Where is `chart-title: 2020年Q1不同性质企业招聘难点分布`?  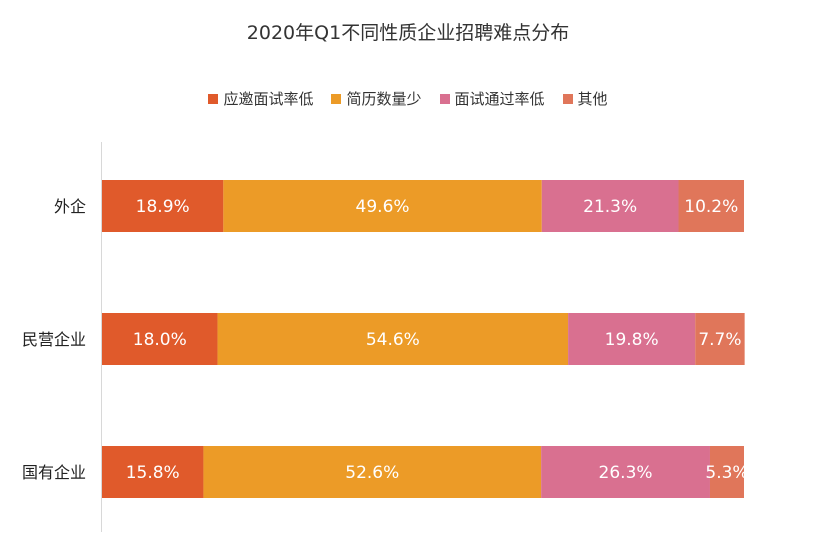
chart-title: 2020年Q1不同性质企业招聘难点分布 is located at coordinates (408, 33).